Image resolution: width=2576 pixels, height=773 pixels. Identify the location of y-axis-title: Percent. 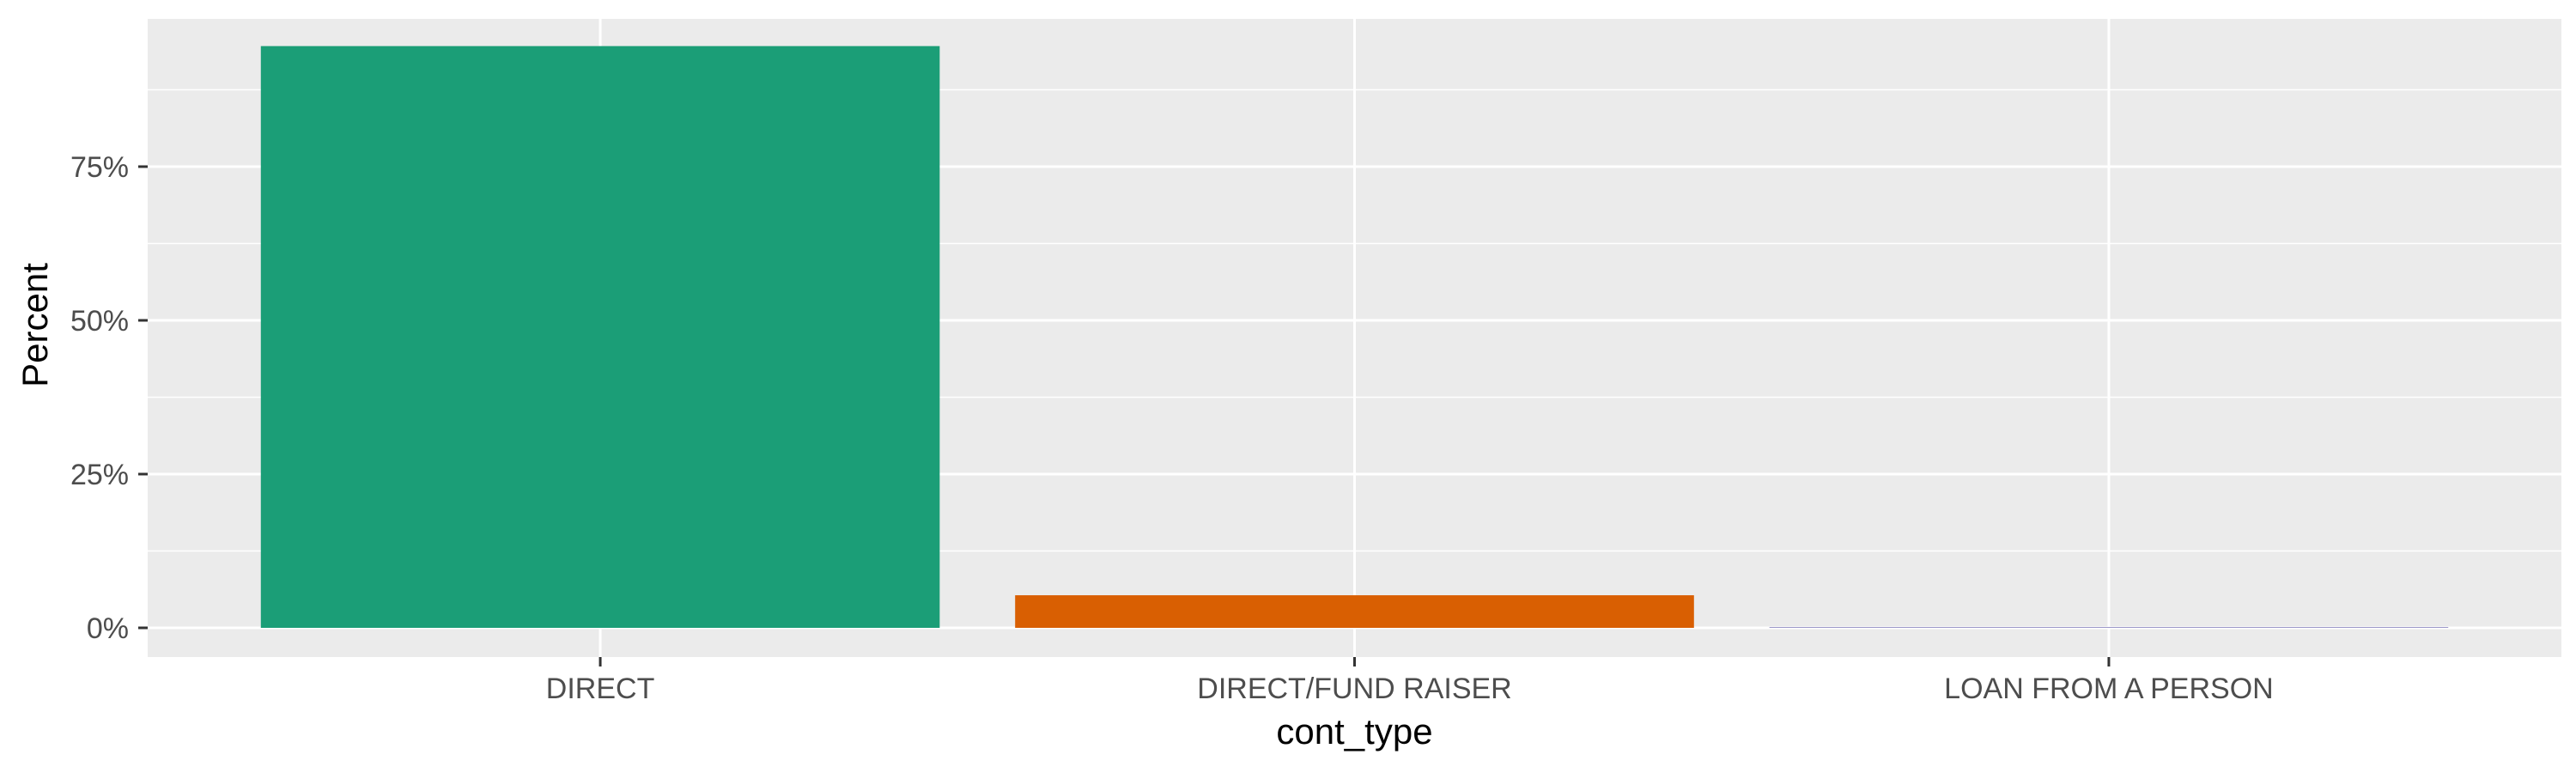
(35, 325).